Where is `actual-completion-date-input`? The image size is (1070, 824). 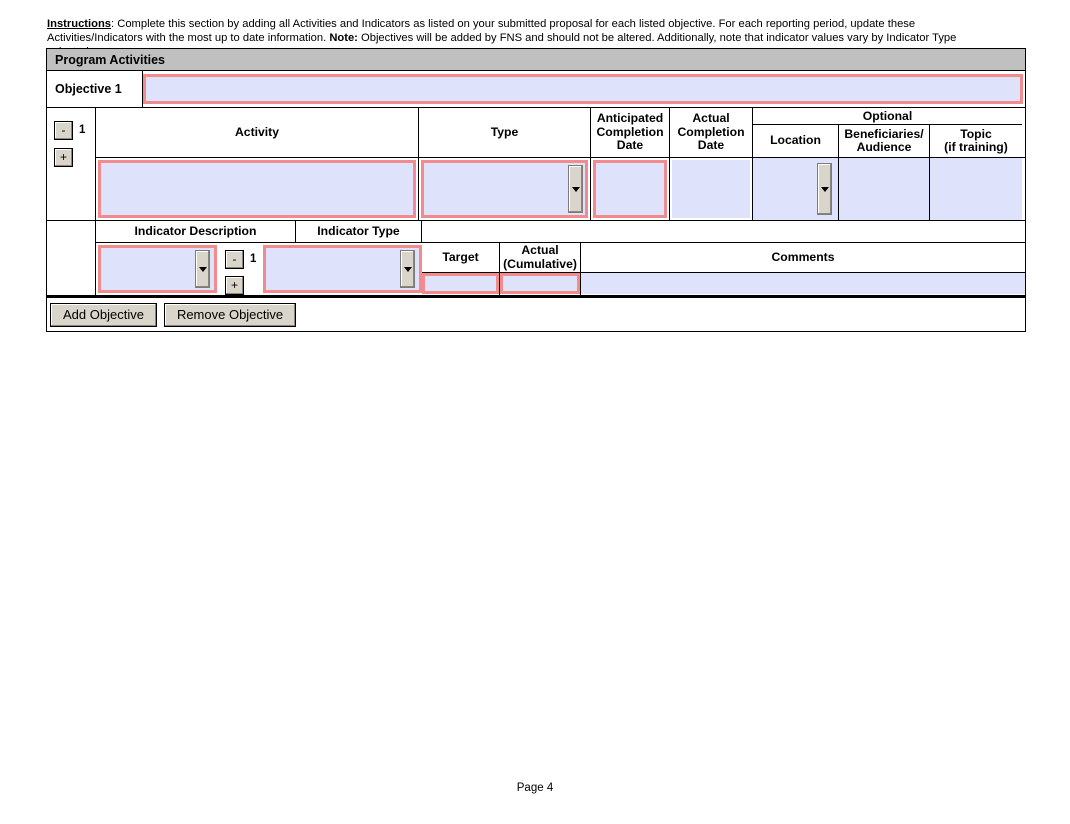
actual-completion-date-input is located at coordinates (711, 189).